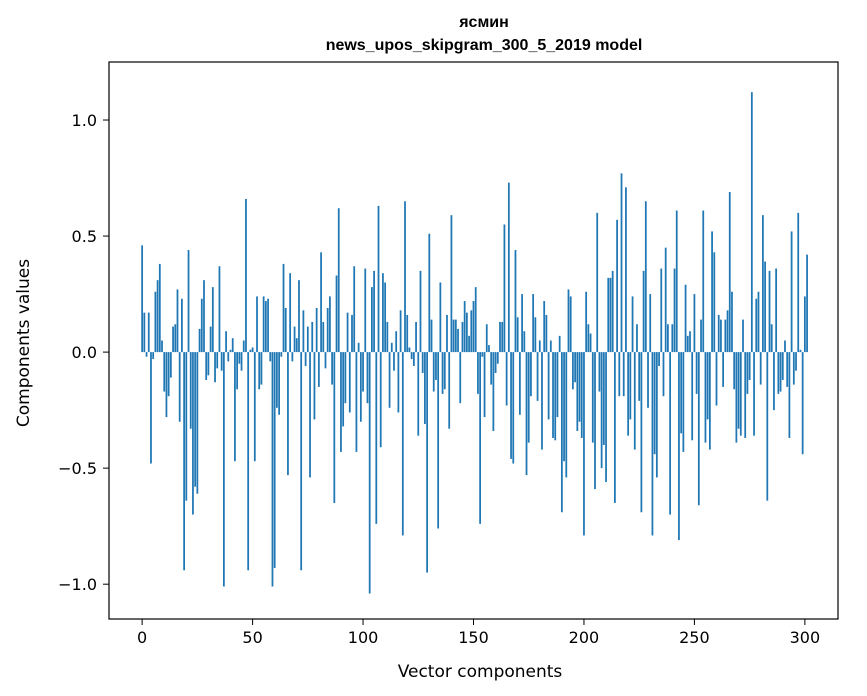 The image size is (867, 696). What do you see at coordinates (478, 633) in the screenshot?
I see `x-axis-ticks: 0 50 100 150 200 250 300` at bounding box center [478, 633].